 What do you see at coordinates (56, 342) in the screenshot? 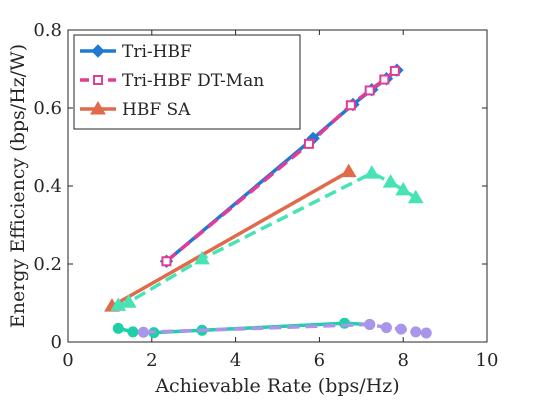
I see `y-tick-label: 0` at bounding box center [56, 342].